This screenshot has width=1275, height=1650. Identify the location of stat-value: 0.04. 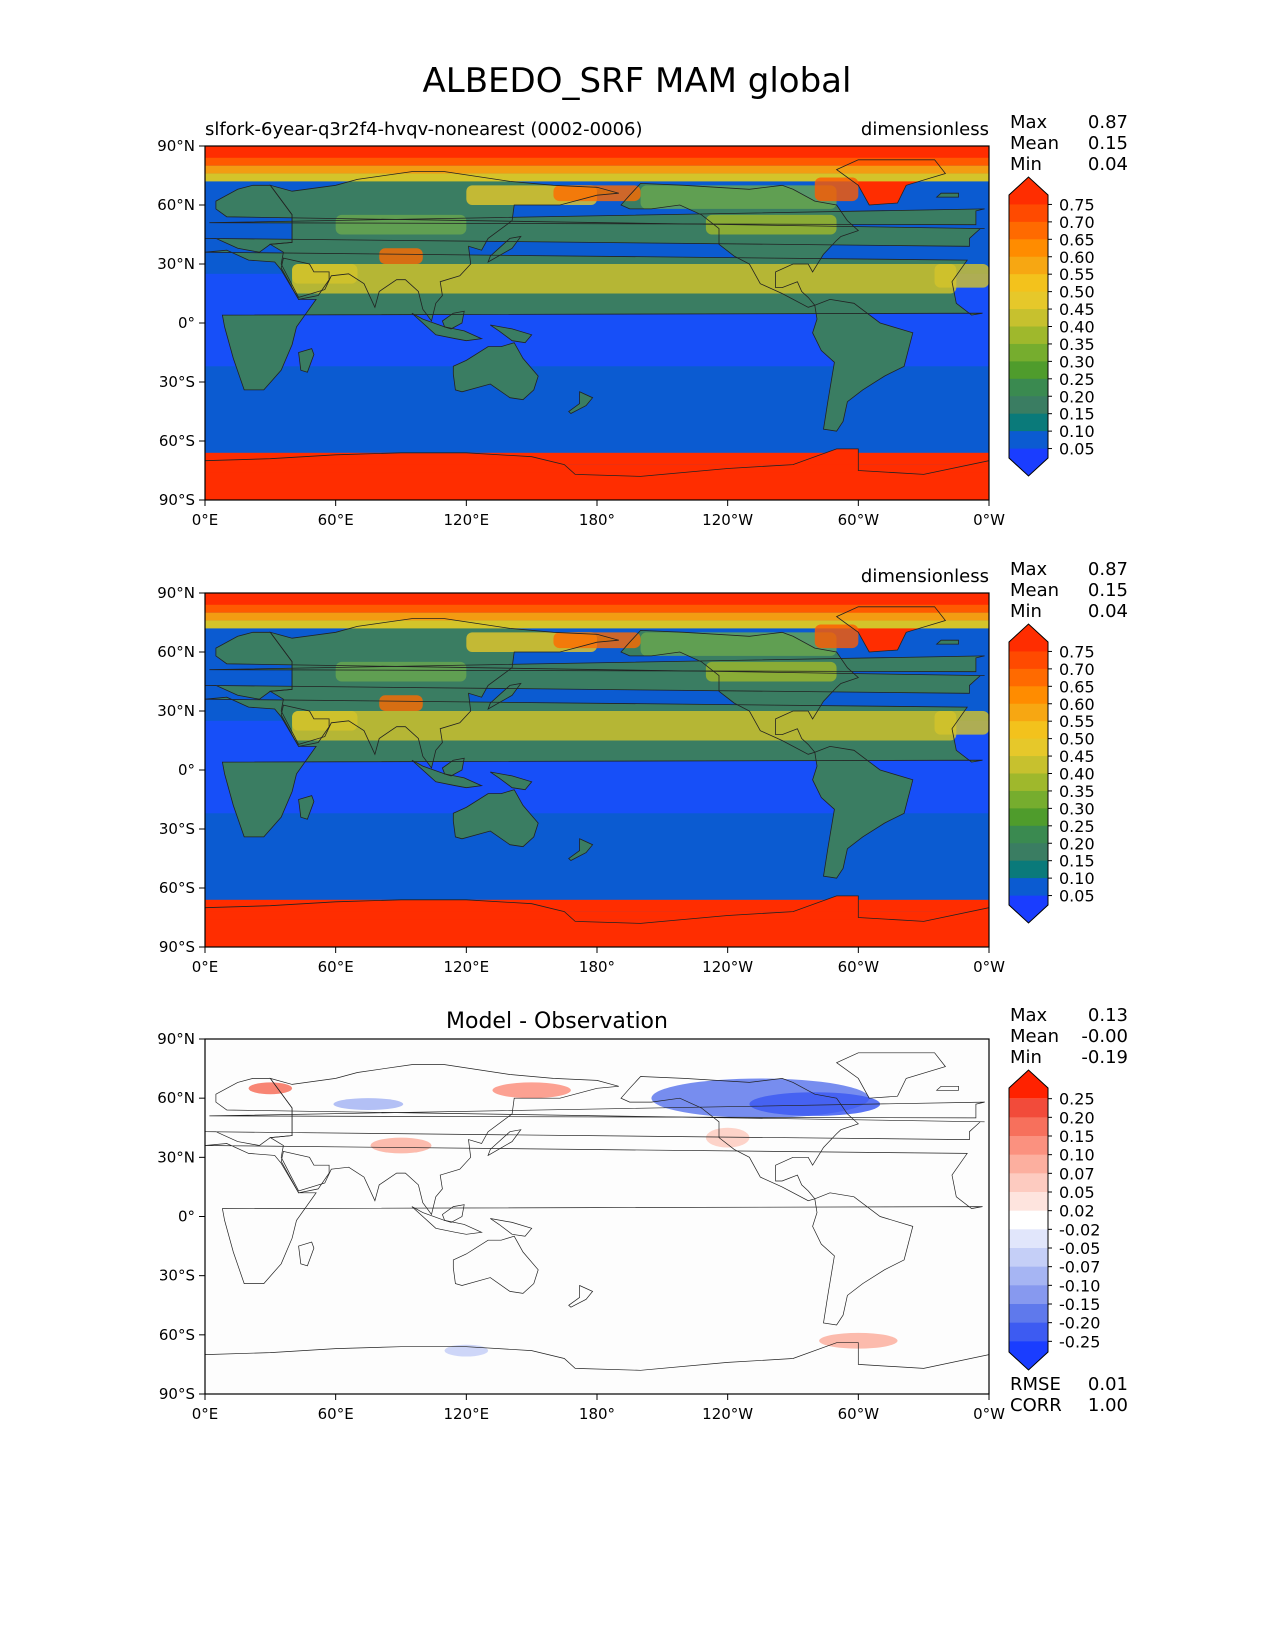
(1108, 611).